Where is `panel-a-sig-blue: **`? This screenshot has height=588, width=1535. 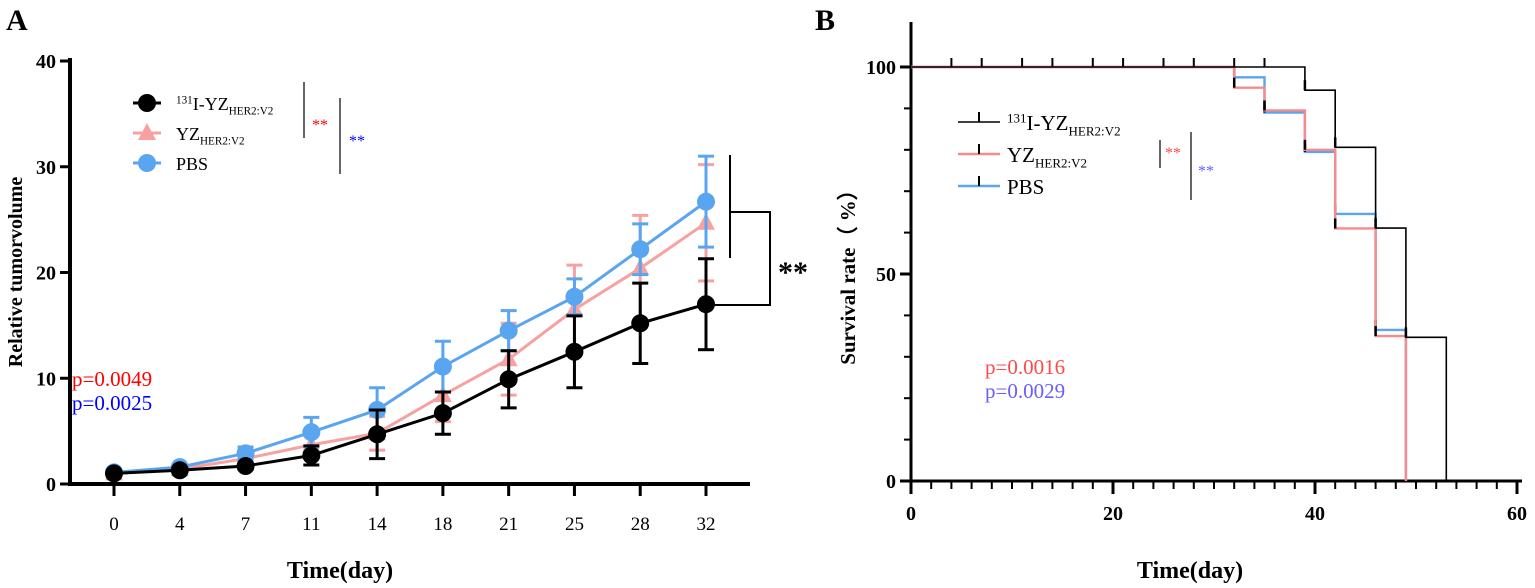 panel-a-sig-blue: ** is located at coordinates (357, 141).